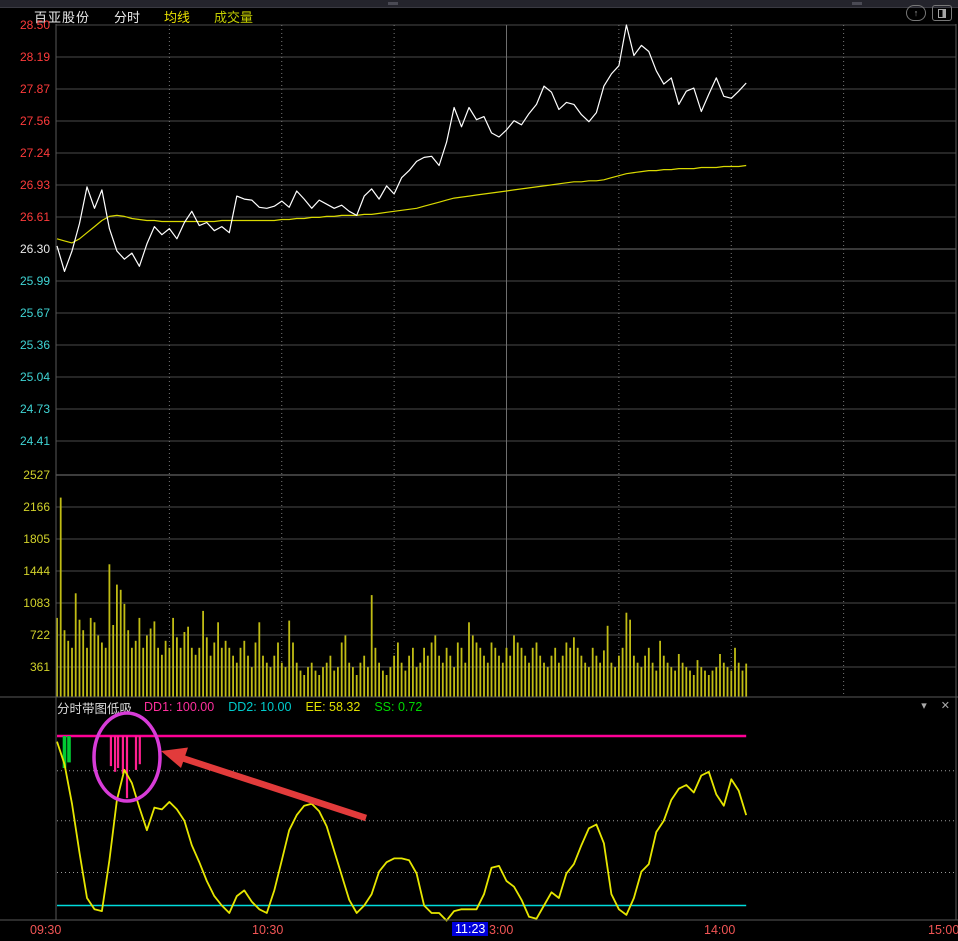  What do you see at coordinates (34, 25) in the screenshot?
I see `price-axis-label: 28.50` at bounding box center [34, 25].